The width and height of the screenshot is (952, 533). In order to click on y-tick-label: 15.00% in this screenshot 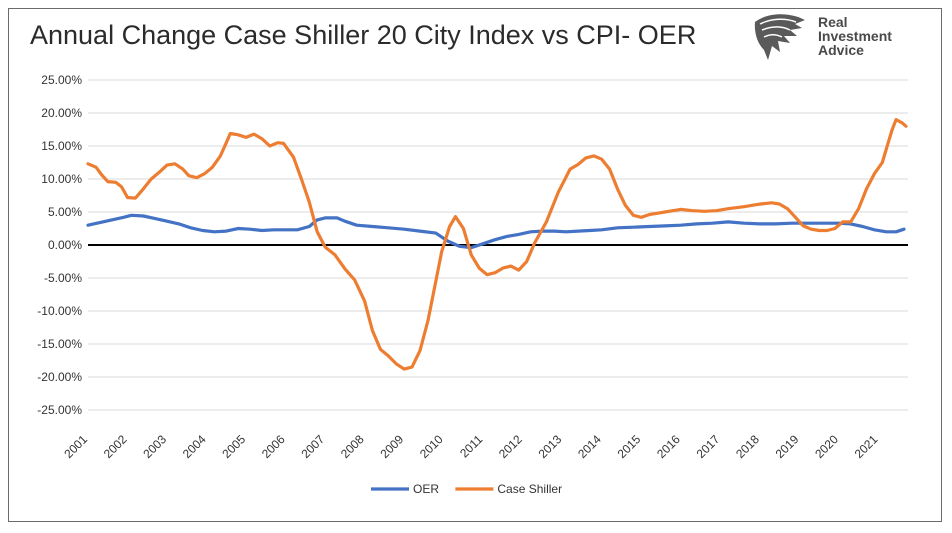, I will do `click(61, 146)`.